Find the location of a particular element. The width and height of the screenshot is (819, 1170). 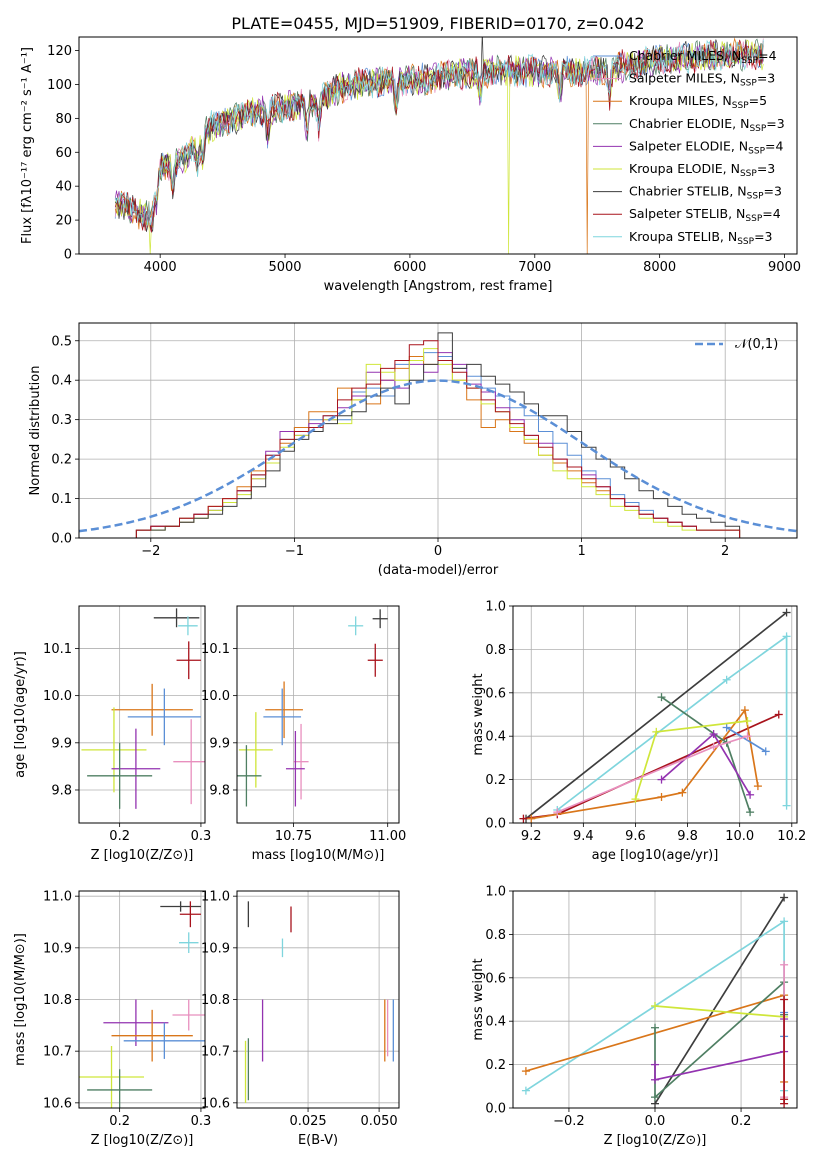

x-tick-label: 0.050 is located at coordinates (378, 1121).